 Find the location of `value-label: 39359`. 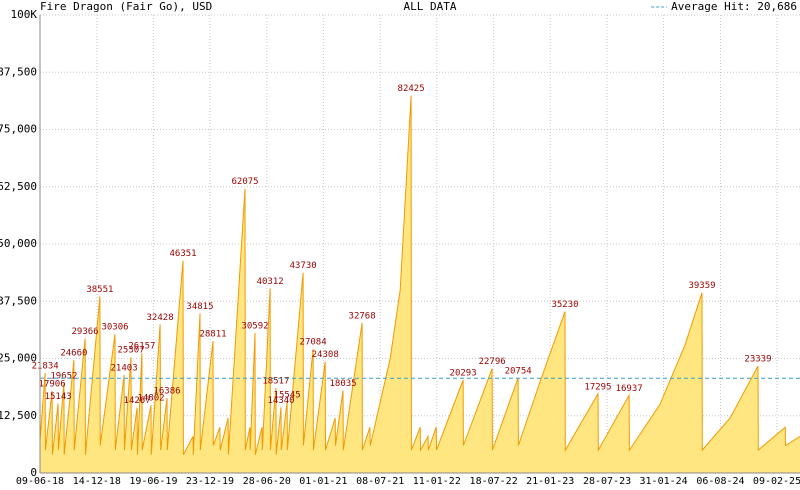

value-label: 39359 is located at coordinates (701, 286).